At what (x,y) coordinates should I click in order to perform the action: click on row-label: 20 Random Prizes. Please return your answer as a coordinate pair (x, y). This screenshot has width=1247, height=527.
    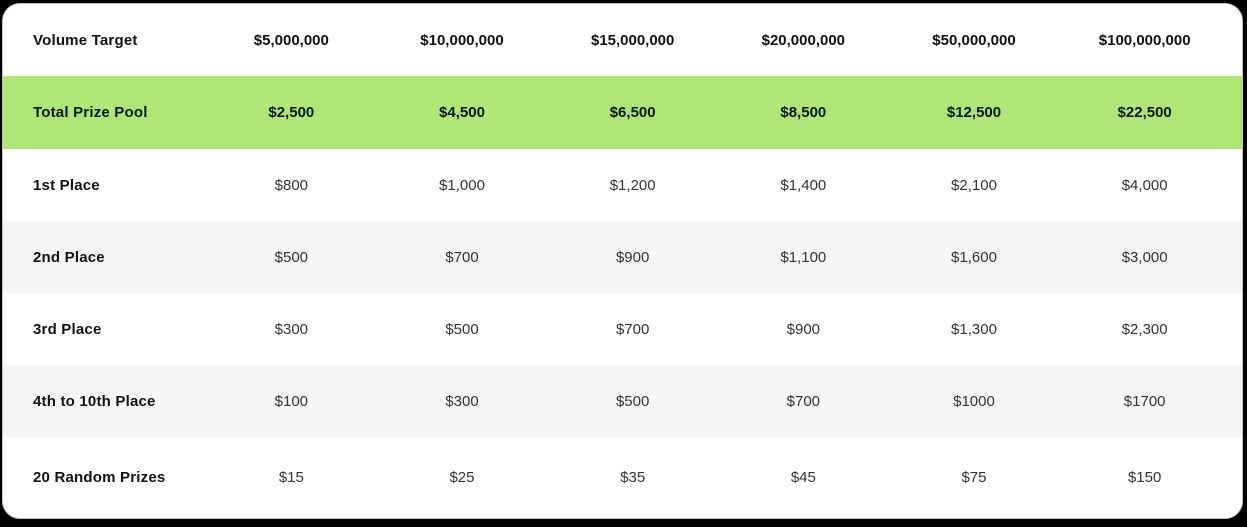
    Looking at the image, I should click on (99, 477).